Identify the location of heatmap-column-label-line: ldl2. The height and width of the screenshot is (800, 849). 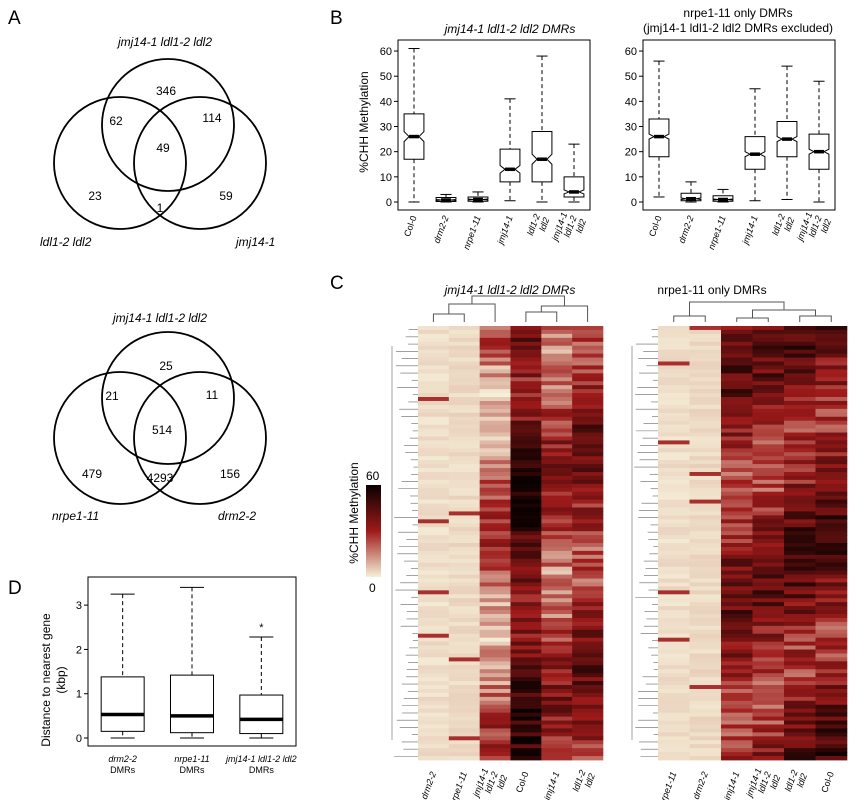
(502, 782).